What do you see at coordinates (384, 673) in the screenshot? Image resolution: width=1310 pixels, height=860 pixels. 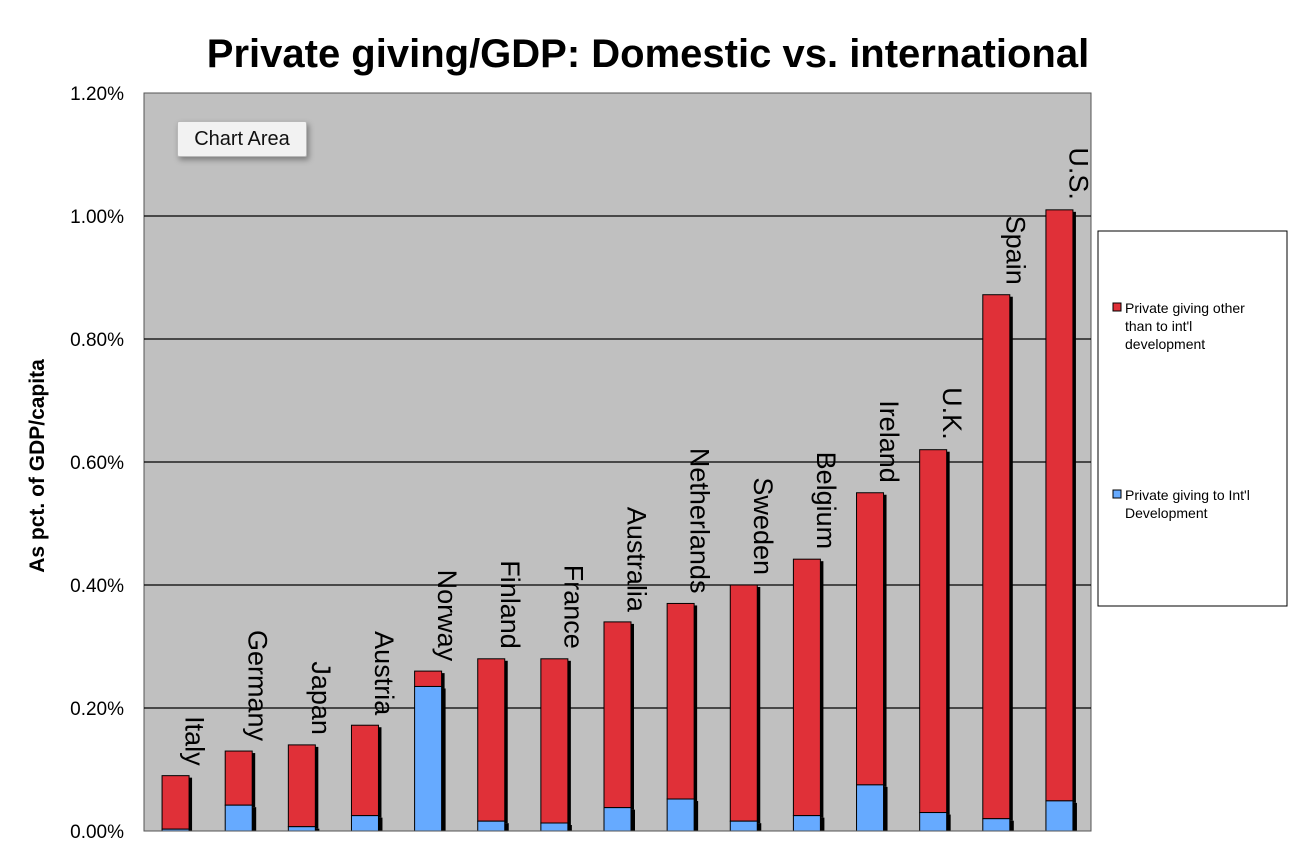 I see `category-label: Austria` at bounding box center [384, 673].